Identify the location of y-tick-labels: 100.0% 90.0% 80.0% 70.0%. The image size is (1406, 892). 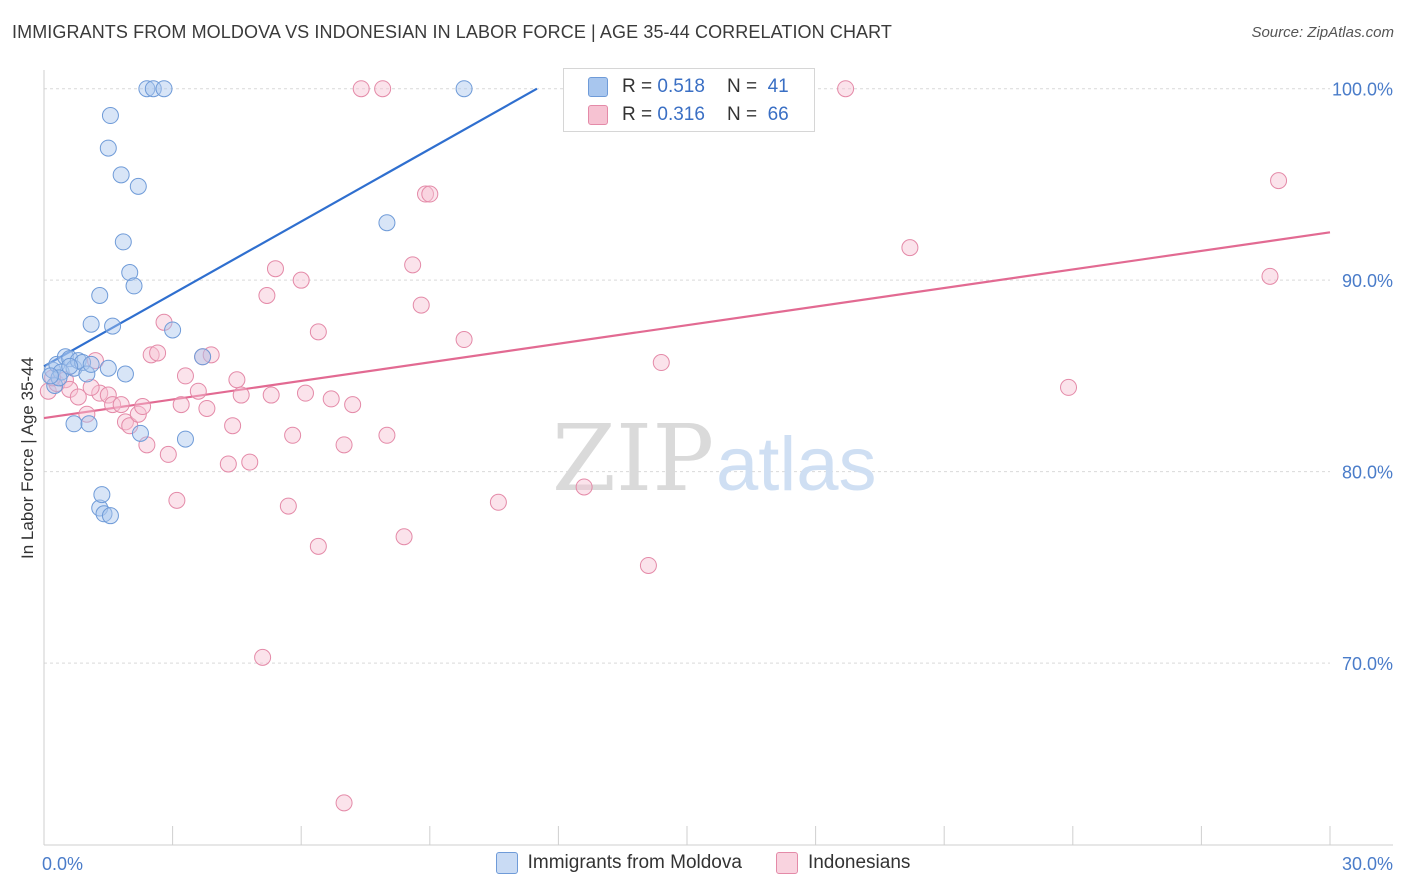
(1362, 377).